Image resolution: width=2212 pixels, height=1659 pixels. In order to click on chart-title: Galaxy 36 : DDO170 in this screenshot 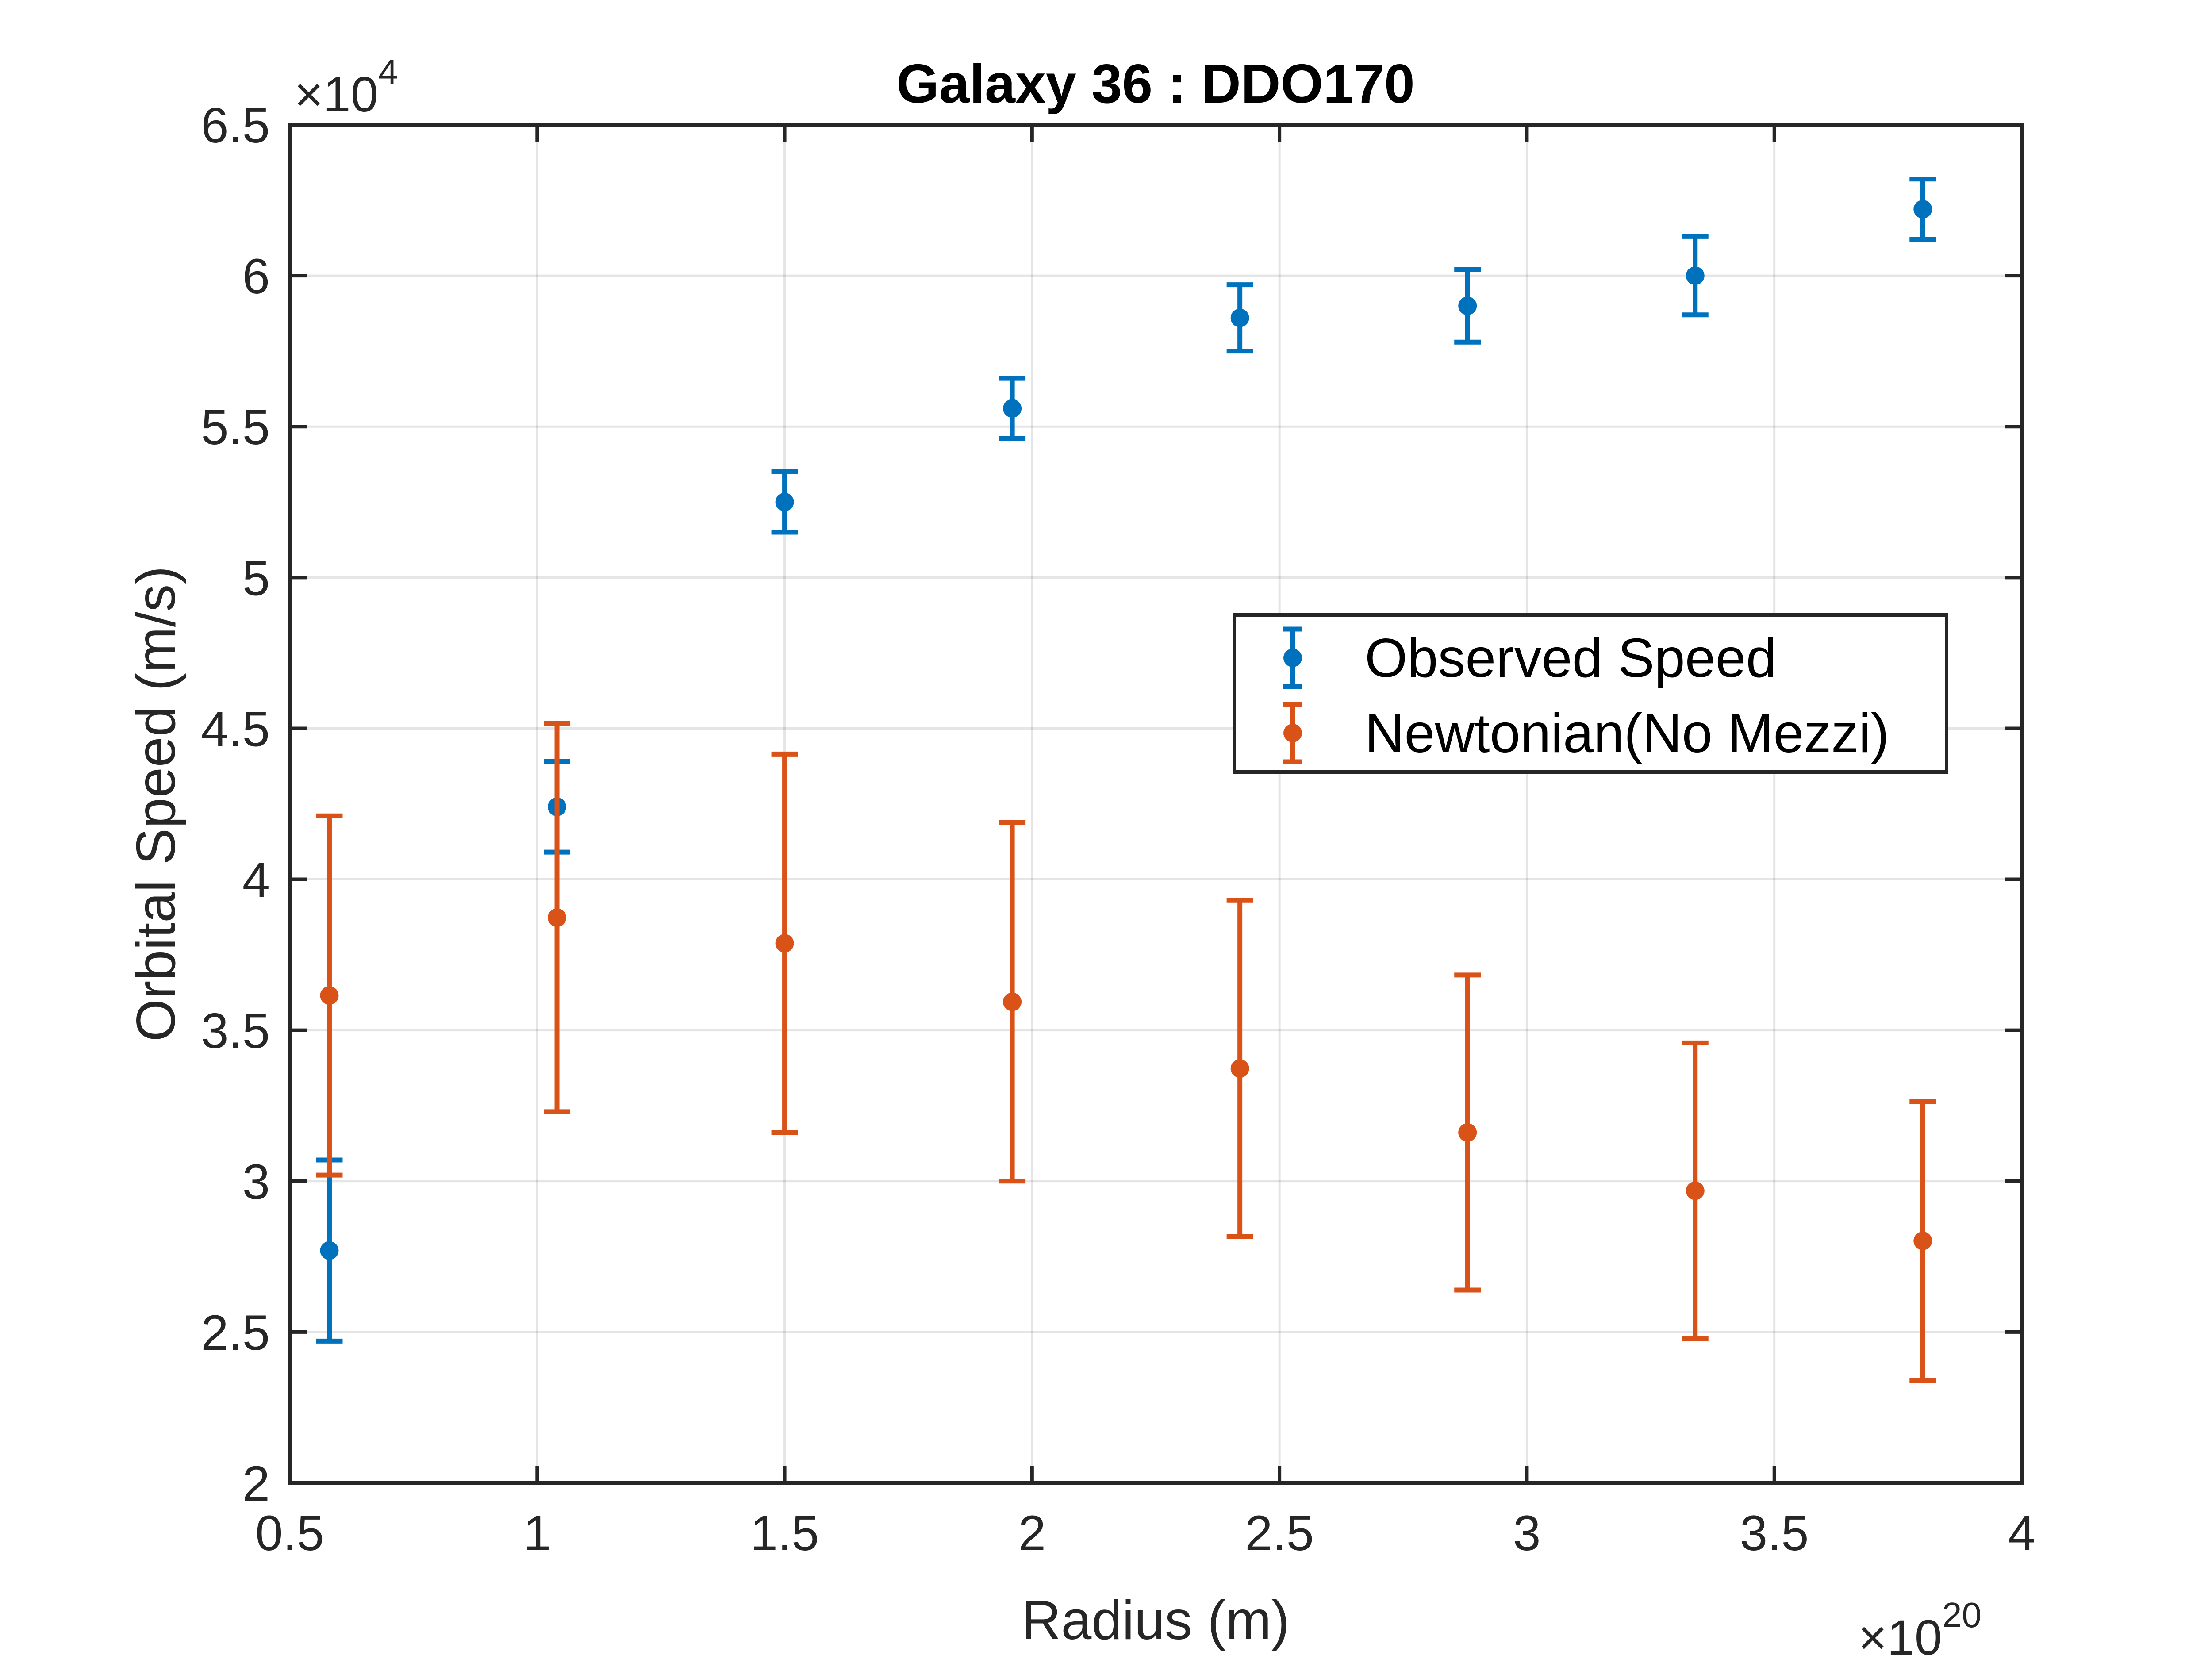, I will do `click(1156, 85)`.